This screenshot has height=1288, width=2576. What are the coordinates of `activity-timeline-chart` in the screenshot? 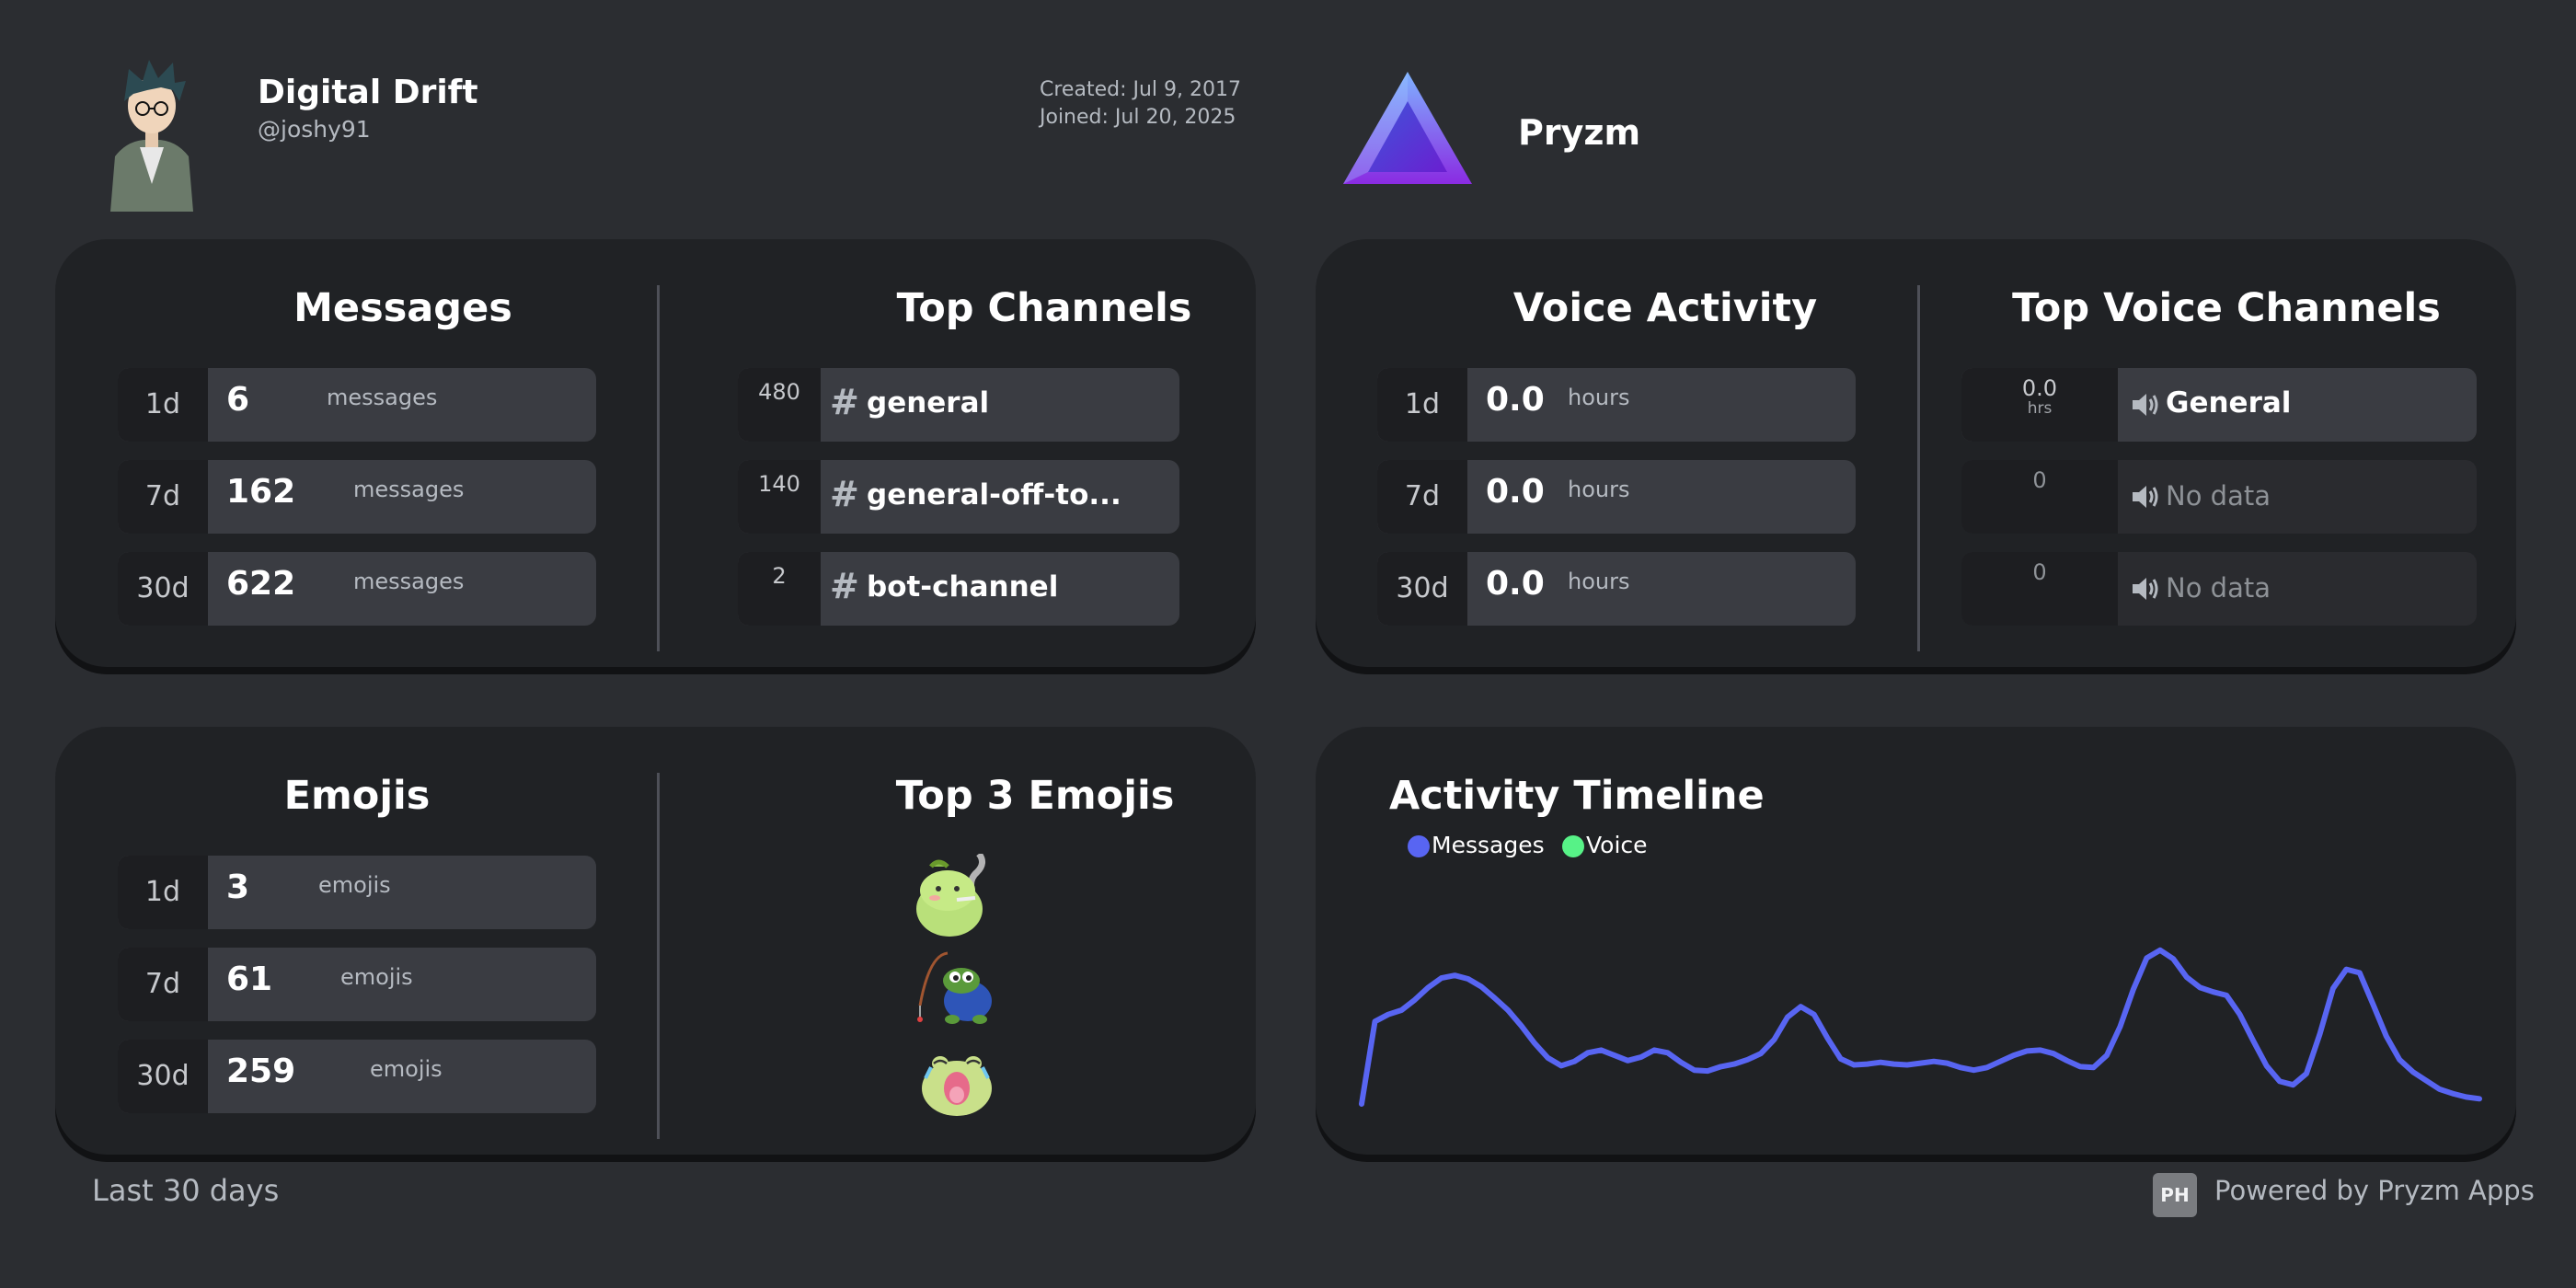 It's located at (1920, 1027).